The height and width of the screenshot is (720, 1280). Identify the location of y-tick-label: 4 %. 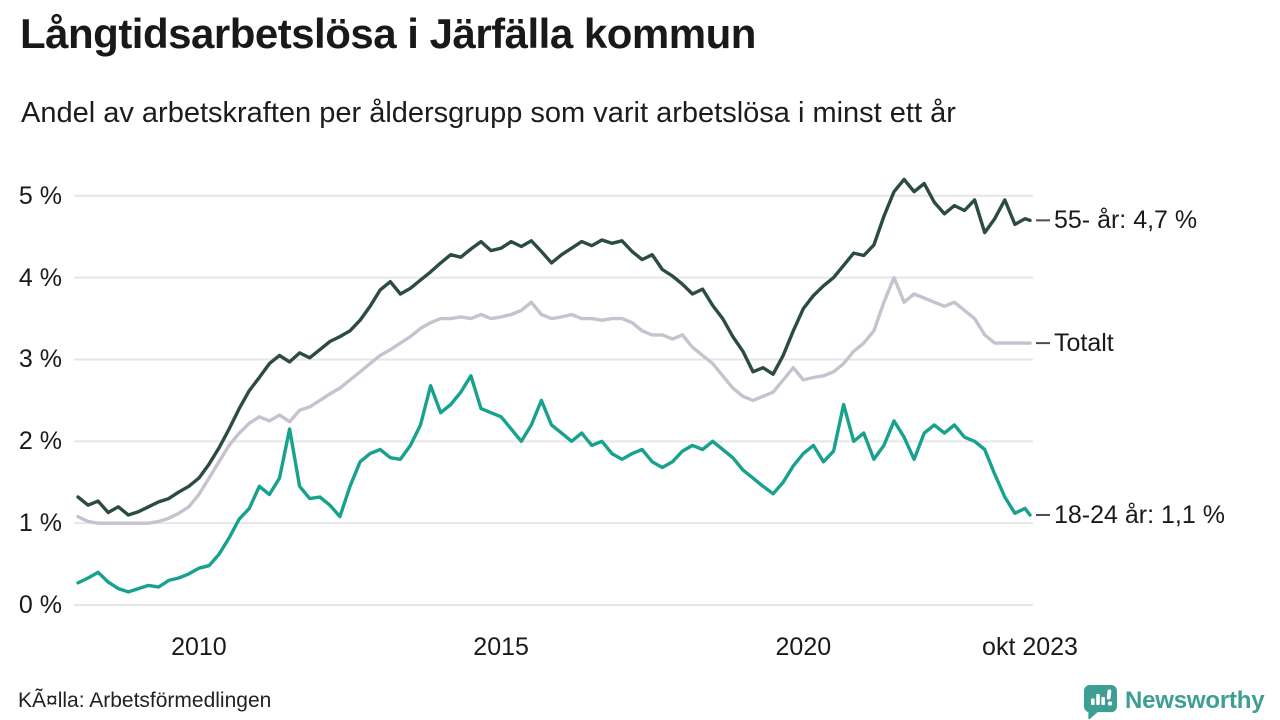
(40, 277).